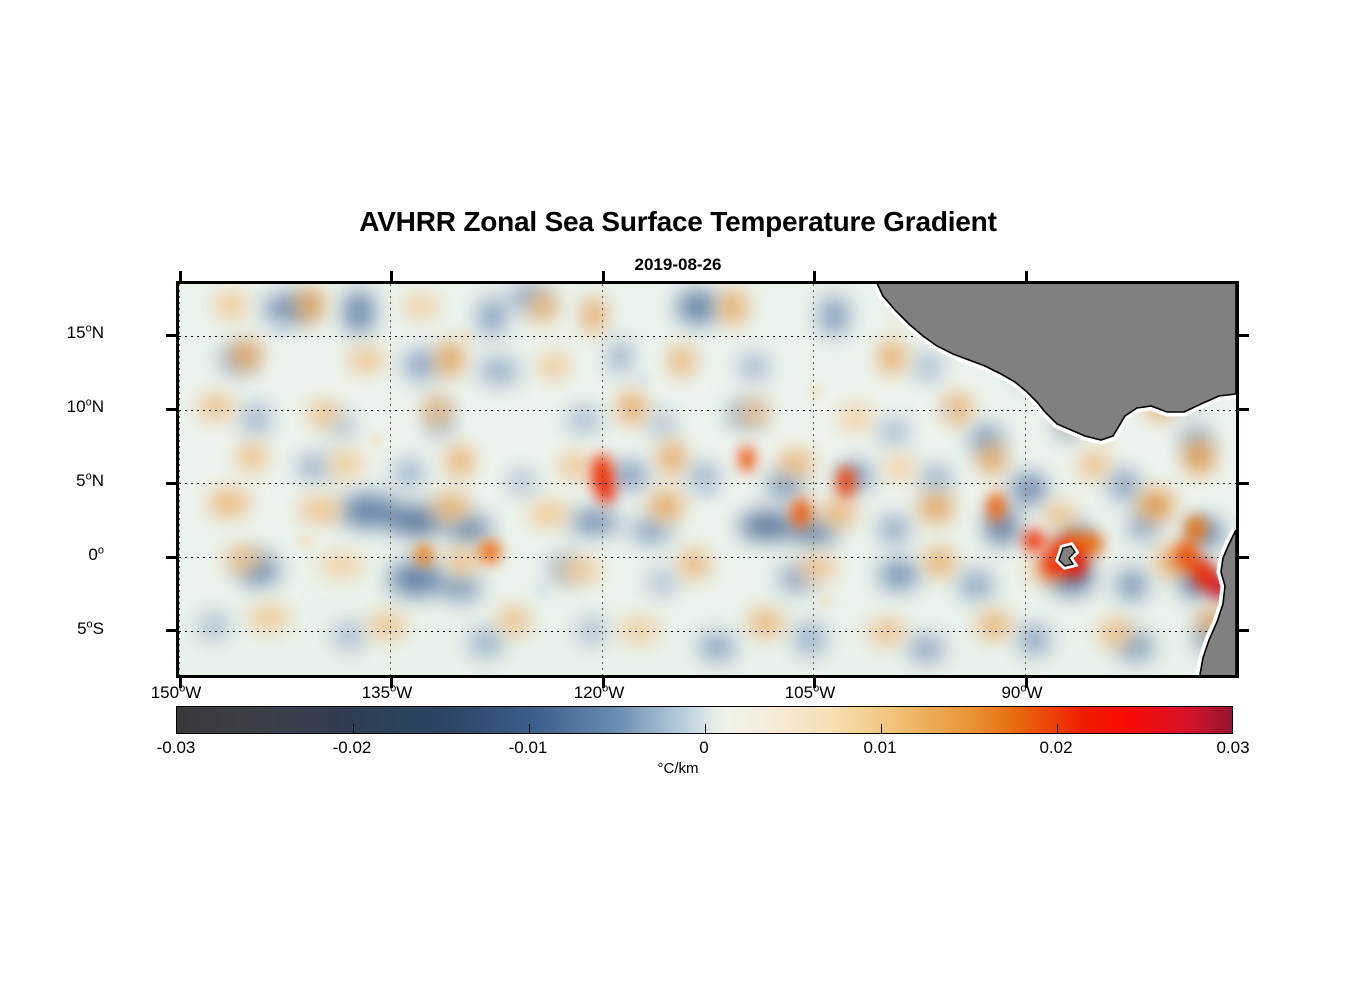  Describe the element at coordinates (387, 692) in the screenshot. I see `xtick-label-135W: 135oW` at that location.